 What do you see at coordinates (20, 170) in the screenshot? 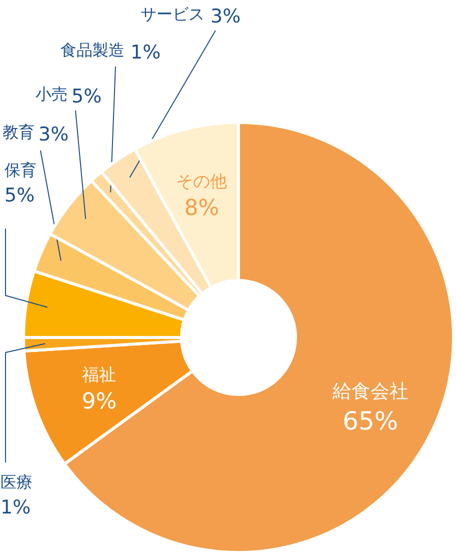
I see `slice-label: 保育` at bounding box center [20, 170].